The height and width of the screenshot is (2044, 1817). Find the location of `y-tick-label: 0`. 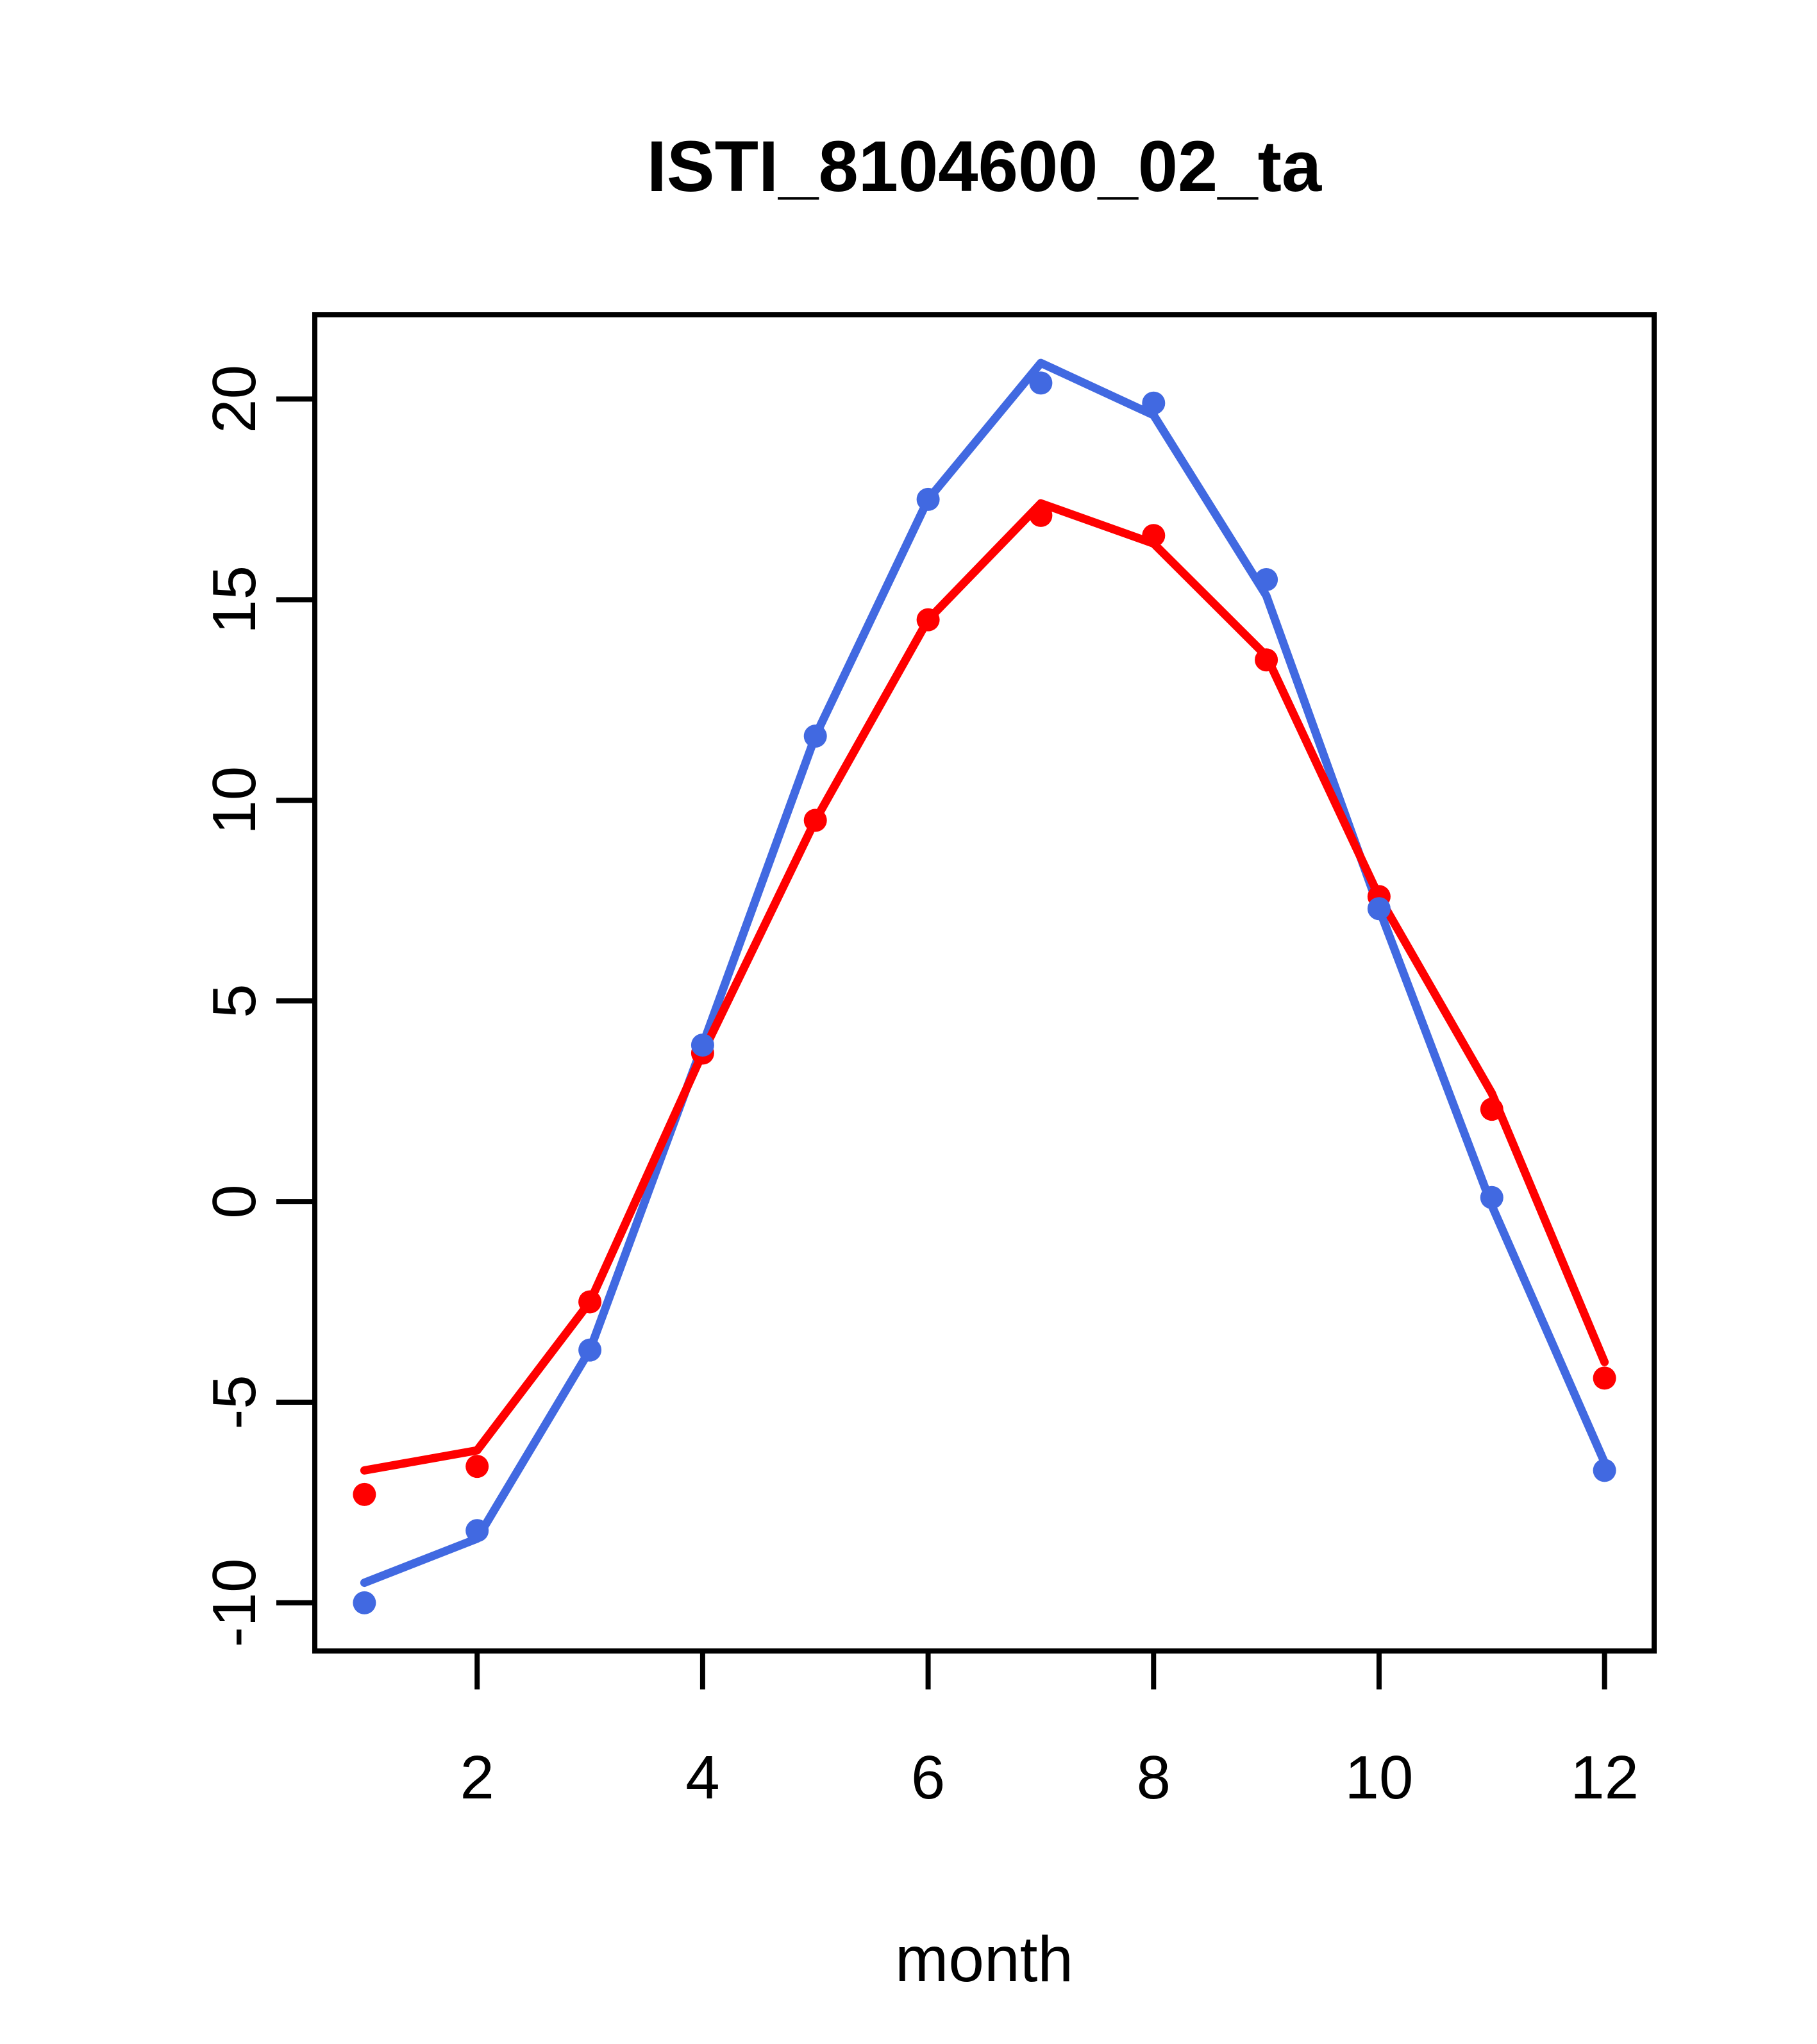

y-tick-label: 0 is located at coordinates (235, 1201).